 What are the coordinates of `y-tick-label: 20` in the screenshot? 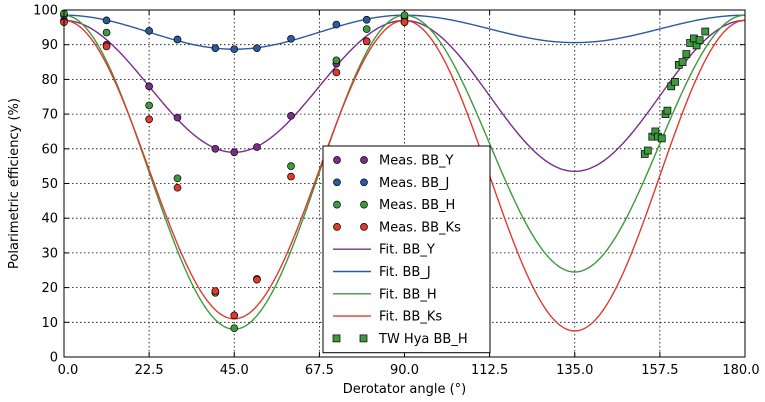 It's located at (49, 288).